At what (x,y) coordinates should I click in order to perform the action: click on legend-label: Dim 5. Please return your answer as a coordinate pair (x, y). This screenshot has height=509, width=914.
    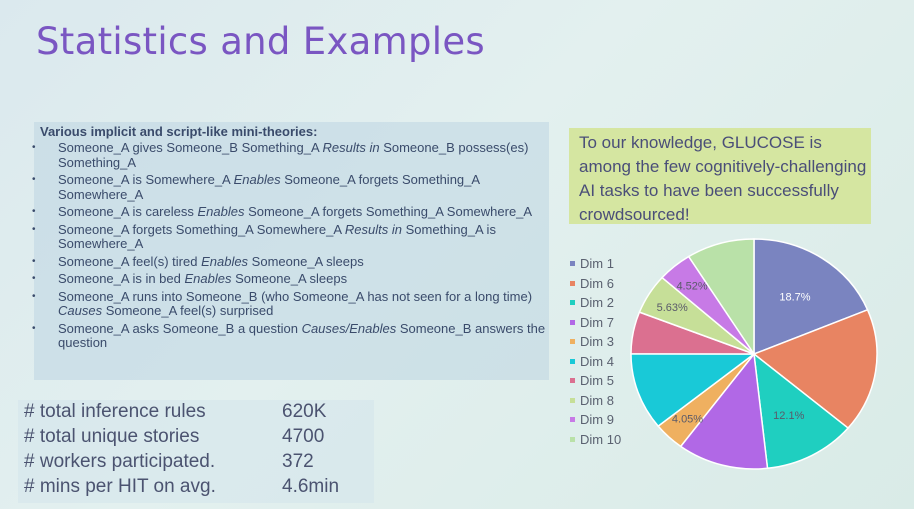
    Looking at the image, I should click on (597, 380).